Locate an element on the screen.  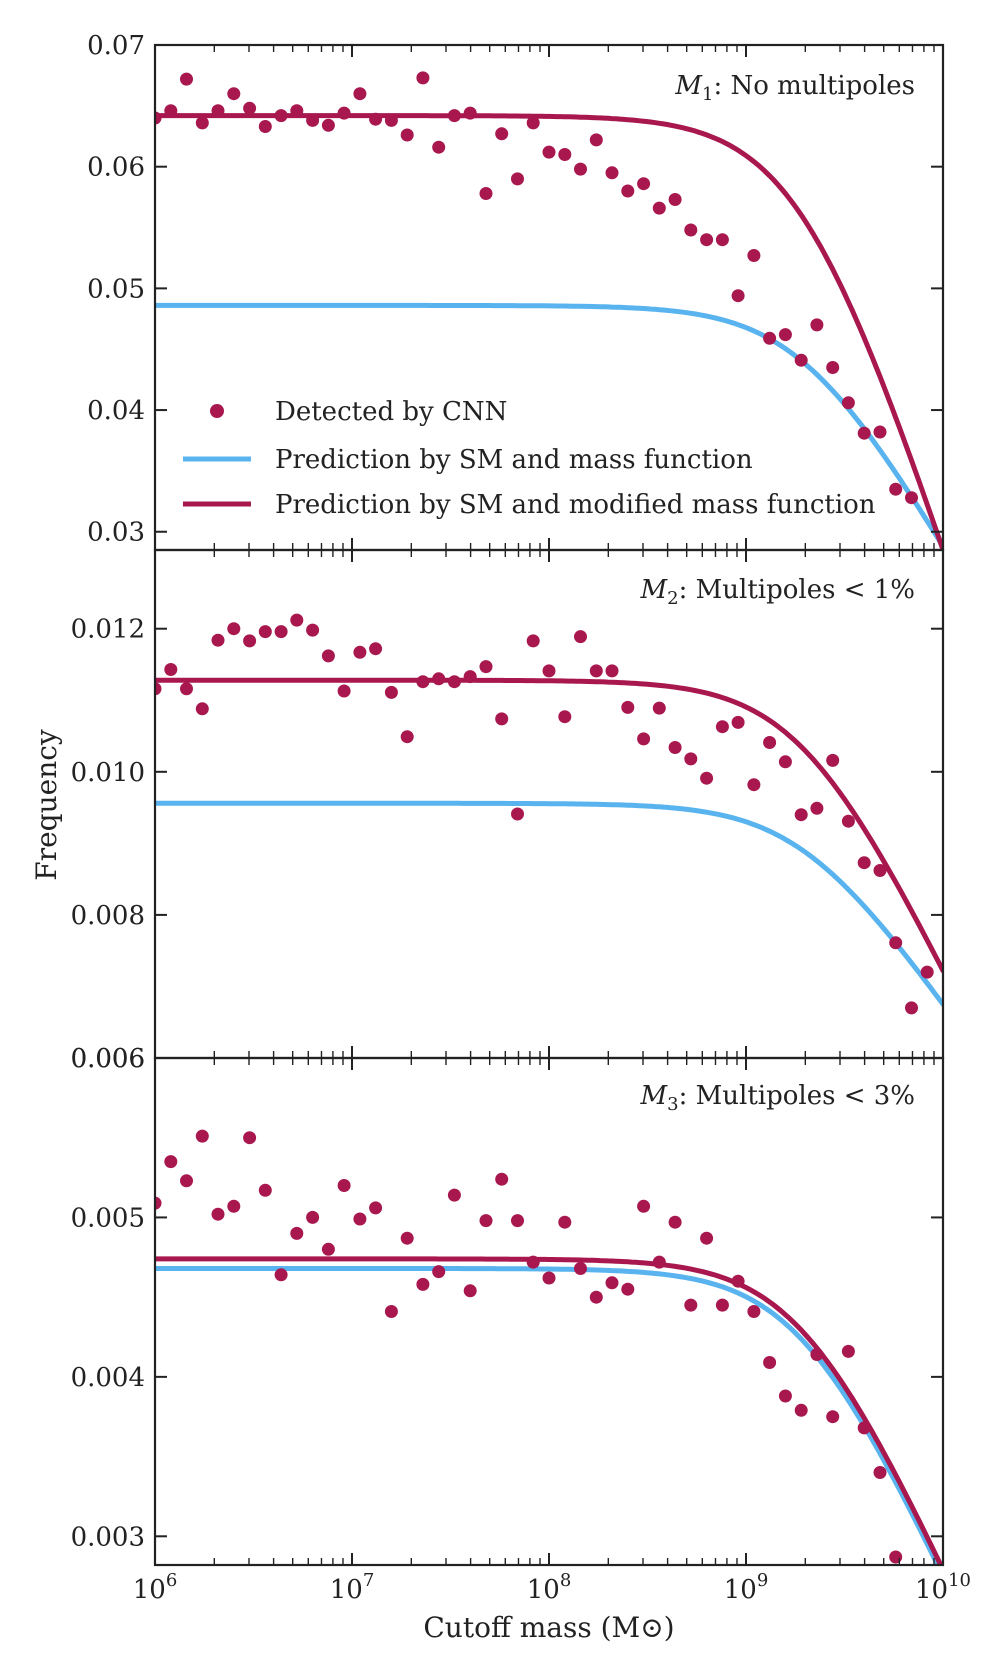
x-tick-label: 1010 is located at coordinates (943, 1587).